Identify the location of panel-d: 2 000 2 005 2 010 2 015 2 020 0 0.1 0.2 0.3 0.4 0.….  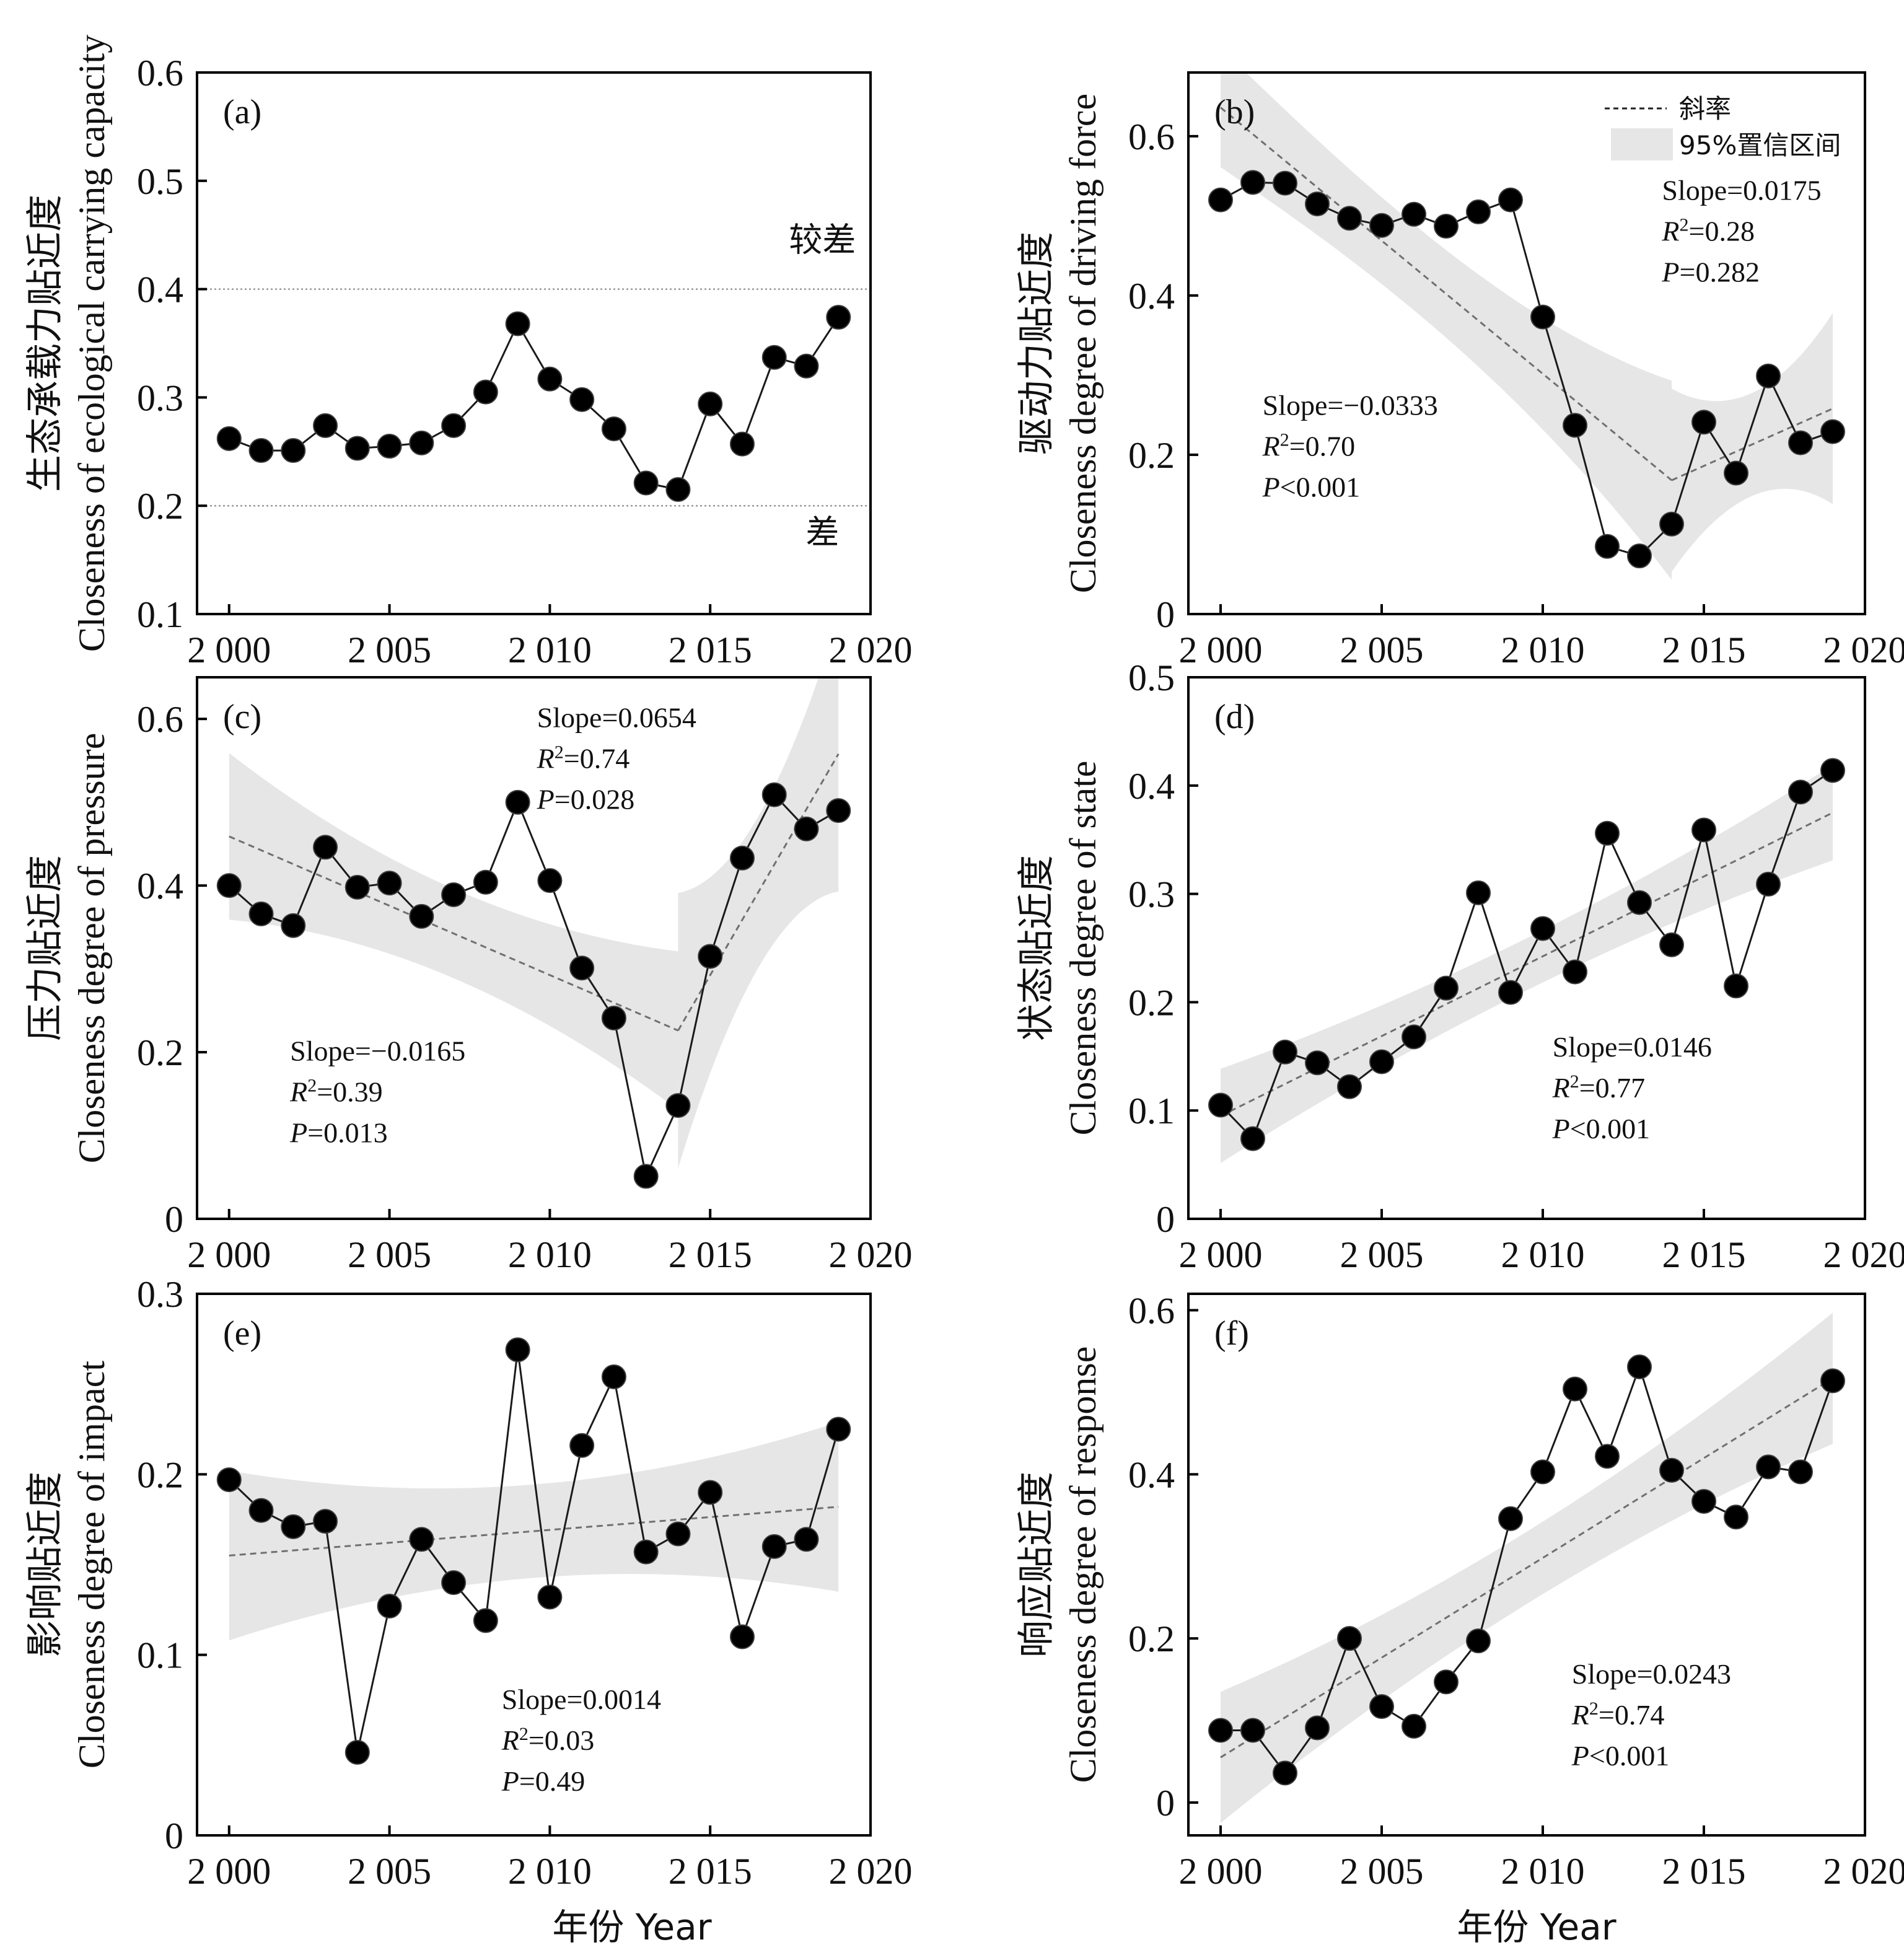
(1459, 966).